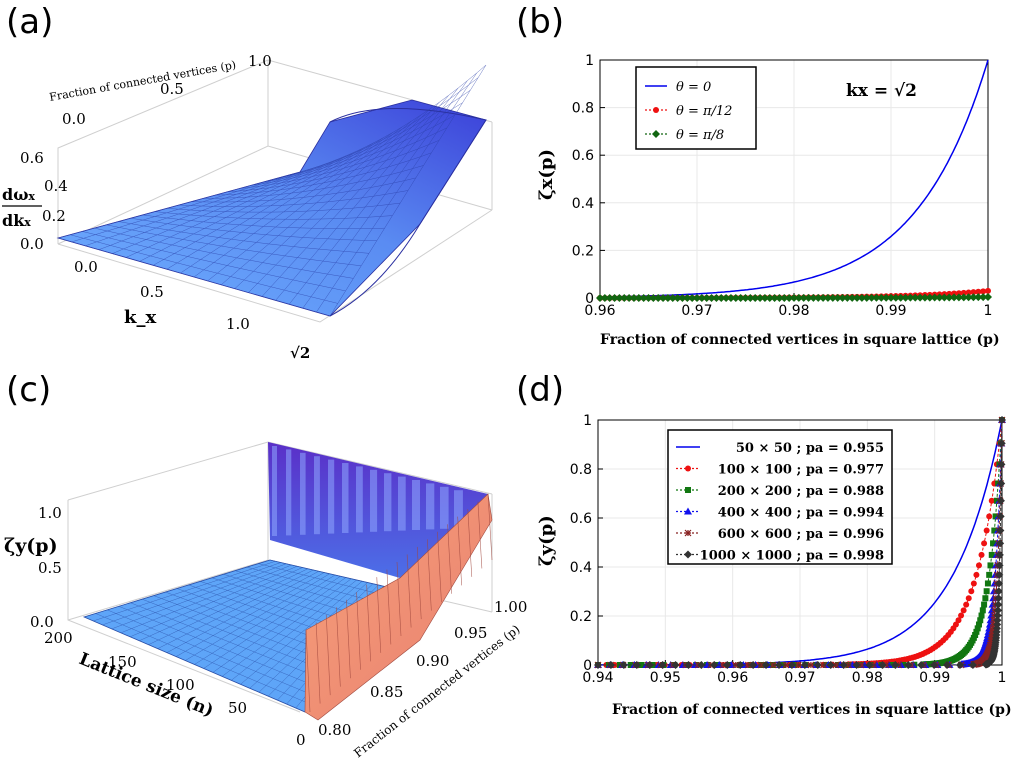  What do you see at coordinates (881, 91) in the screenshot?
I see `panel-b-annotation: kx = √2` at bounding box center [881, 91].